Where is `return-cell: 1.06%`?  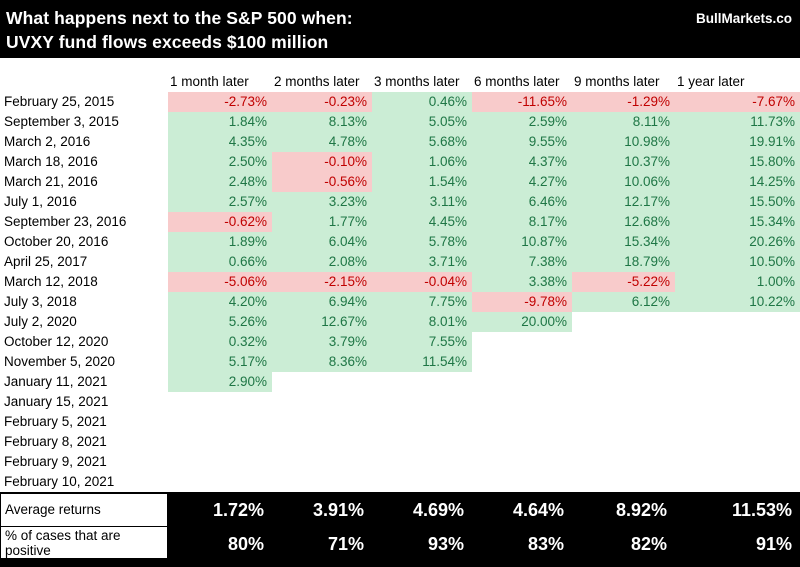
return-cell: 1.06% is located at coordinates (422, 162).